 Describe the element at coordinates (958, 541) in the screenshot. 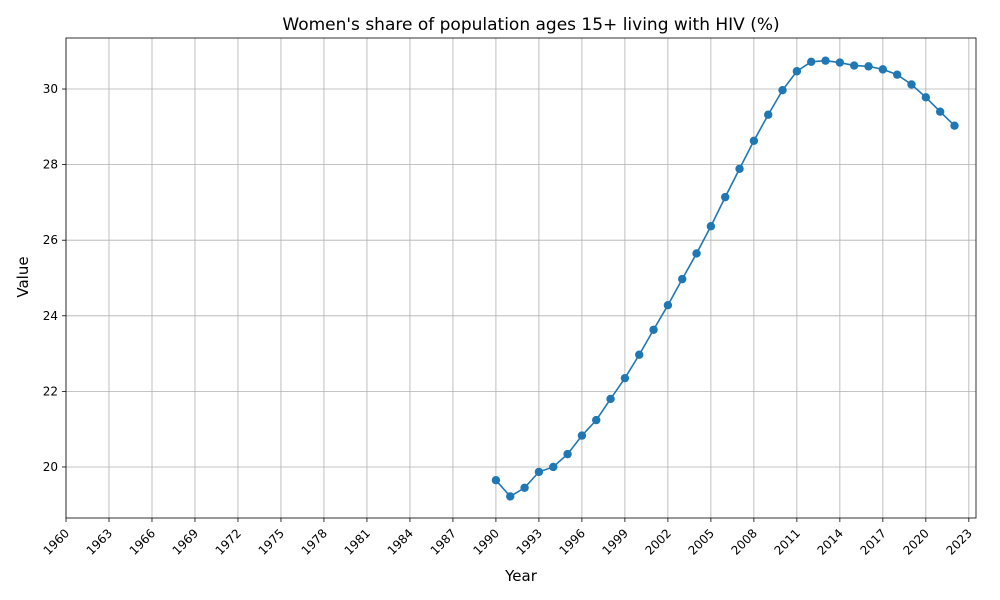

I see `x-tick-label: 2023` at that location.